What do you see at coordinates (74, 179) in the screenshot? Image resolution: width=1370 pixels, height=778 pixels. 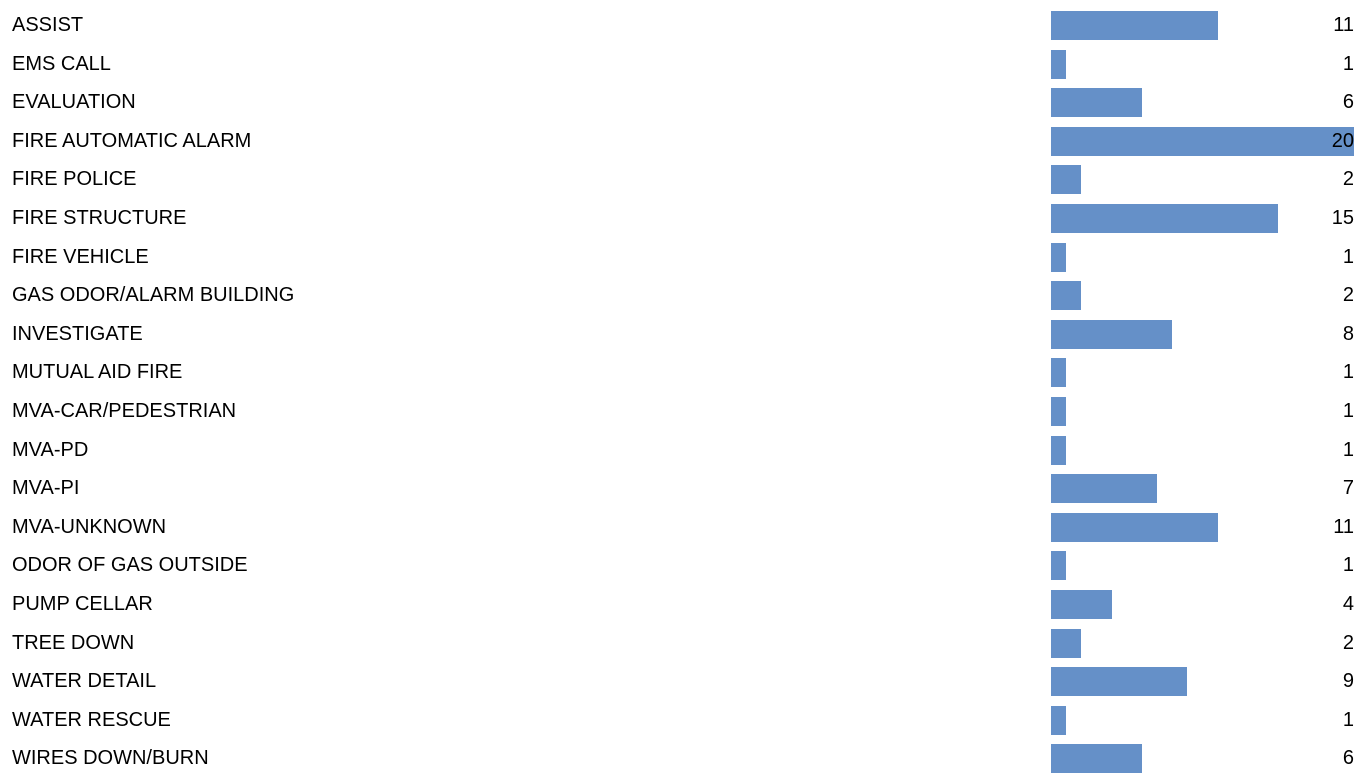 I see `category-label: FIRE POLICE` at bounding box center [74, 179].